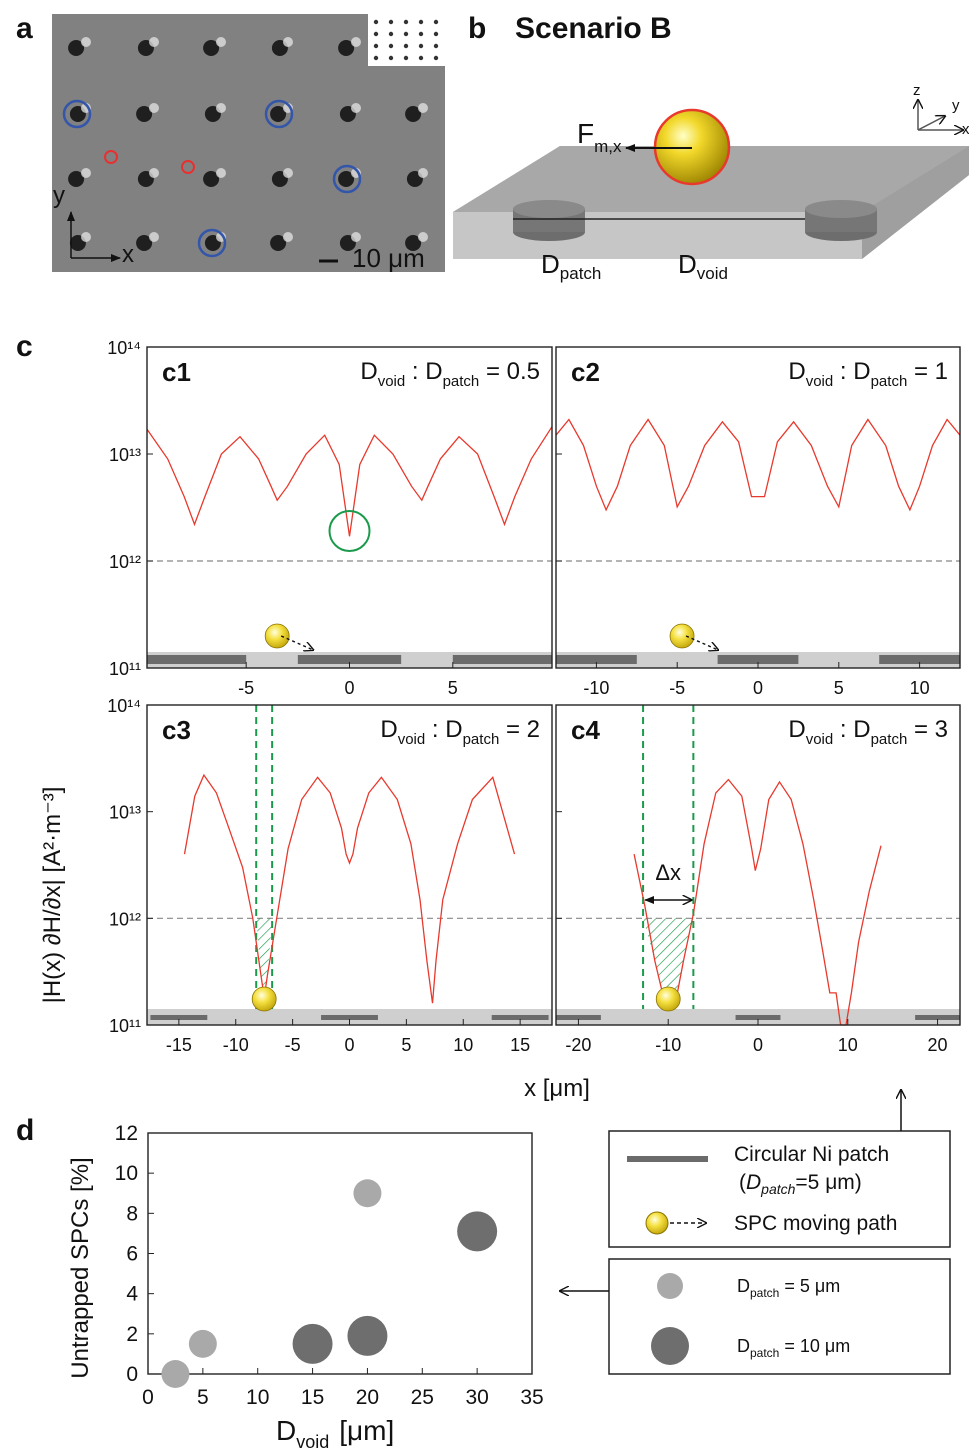 The image size is (969, 1450). I want to click on ratio-label: Dvoid : Dpatch = 2, so click(460, 732).